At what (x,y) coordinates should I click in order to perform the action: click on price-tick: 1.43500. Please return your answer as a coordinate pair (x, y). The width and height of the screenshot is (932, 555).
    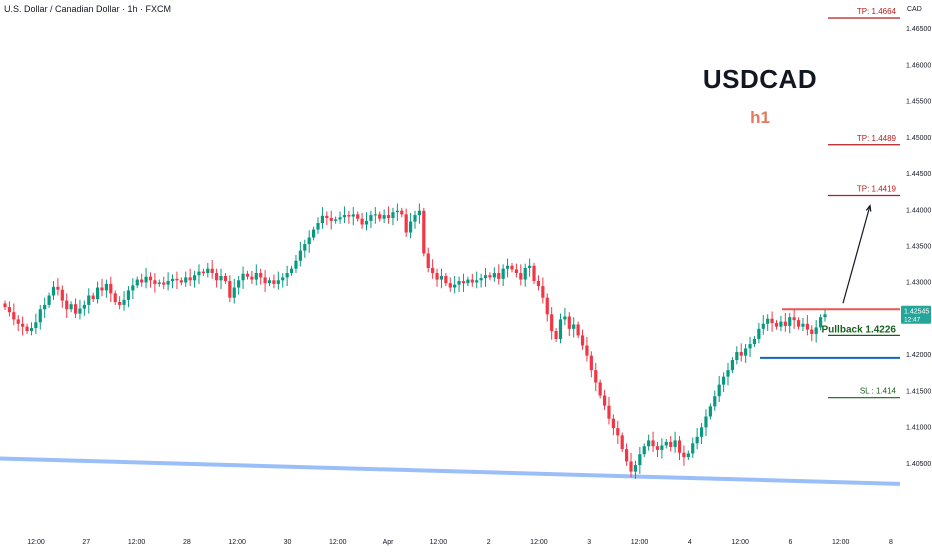
    Looking at the image, I should click on (918, 247).